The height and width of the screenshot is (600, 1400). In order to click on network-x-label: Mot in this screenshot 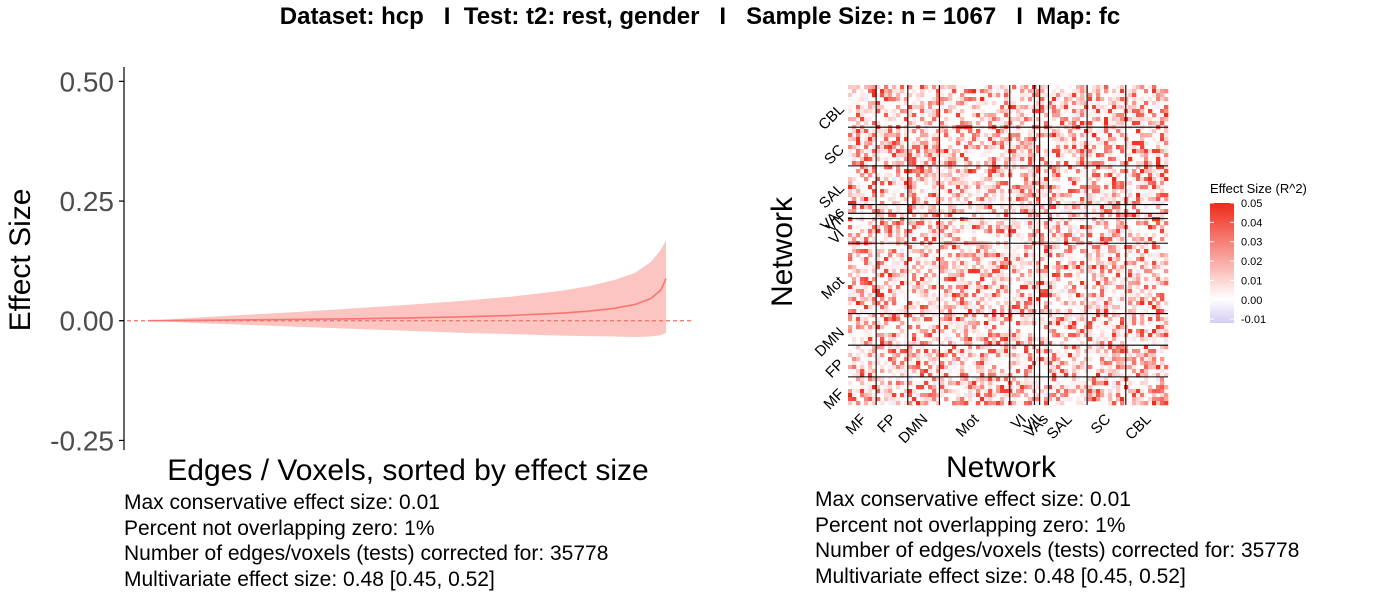, I will do `click(968, 425)`.